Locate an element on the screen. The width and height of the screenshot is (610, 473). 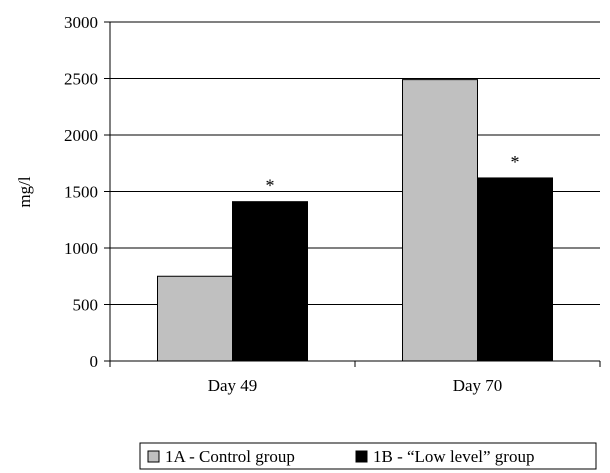
y-tick-label: 3000 is located at coordinates (81, 22).